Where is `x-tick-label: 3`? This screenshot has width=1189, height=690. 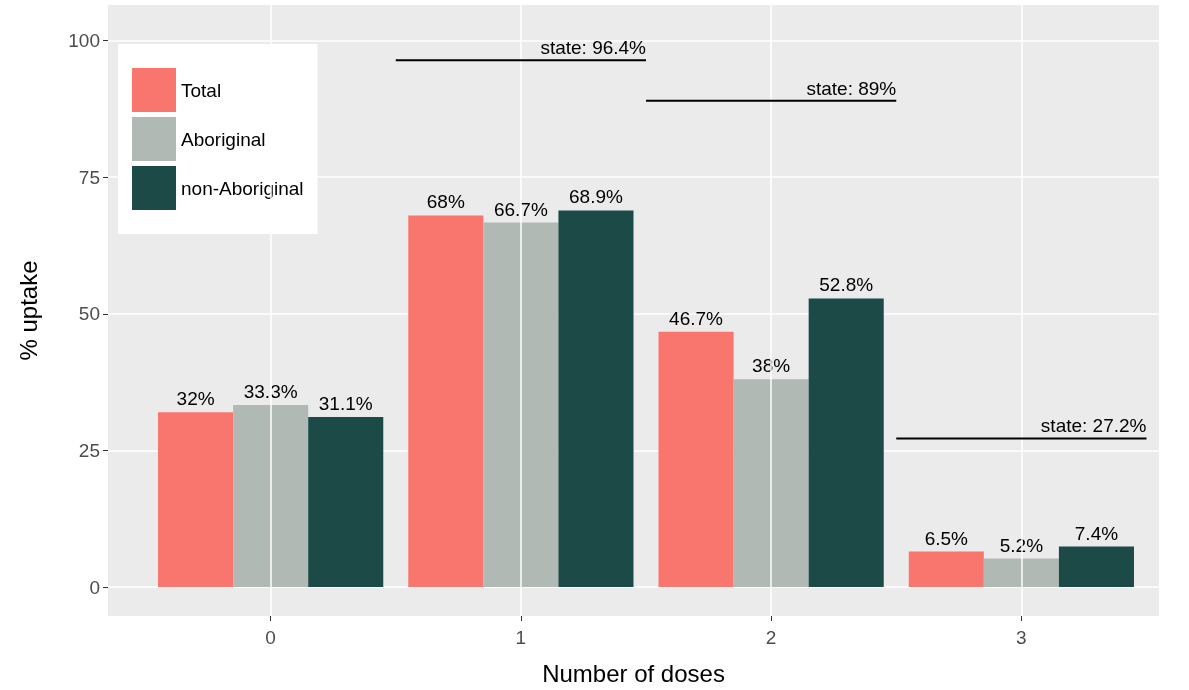
x-tick-label: 3 is located at coordinates (1021, 637).